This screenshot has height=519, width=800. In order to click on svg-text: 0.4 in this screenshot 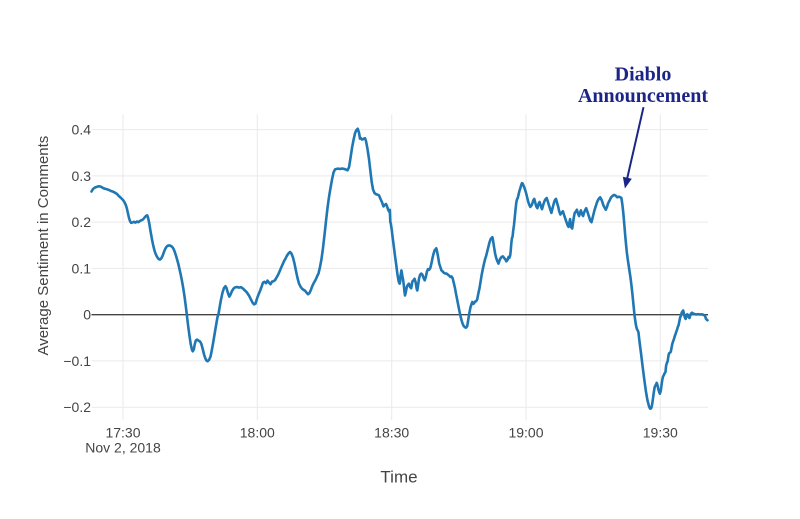, I will do `click(82, 130)`.